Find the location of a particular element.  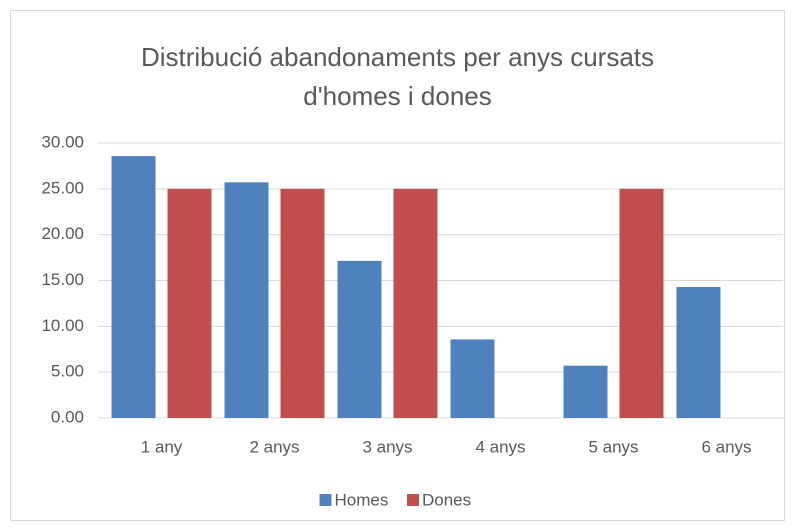

x-tick-label: 6 anys is located at coordinates (726, 446).